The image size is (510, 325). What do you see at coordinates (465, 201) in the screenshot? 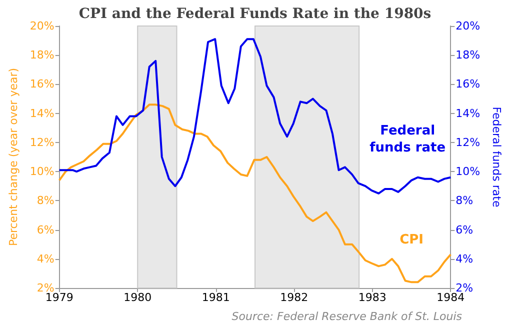
I see `y2-tick-label: 8%` at bounding box center [465, 201].